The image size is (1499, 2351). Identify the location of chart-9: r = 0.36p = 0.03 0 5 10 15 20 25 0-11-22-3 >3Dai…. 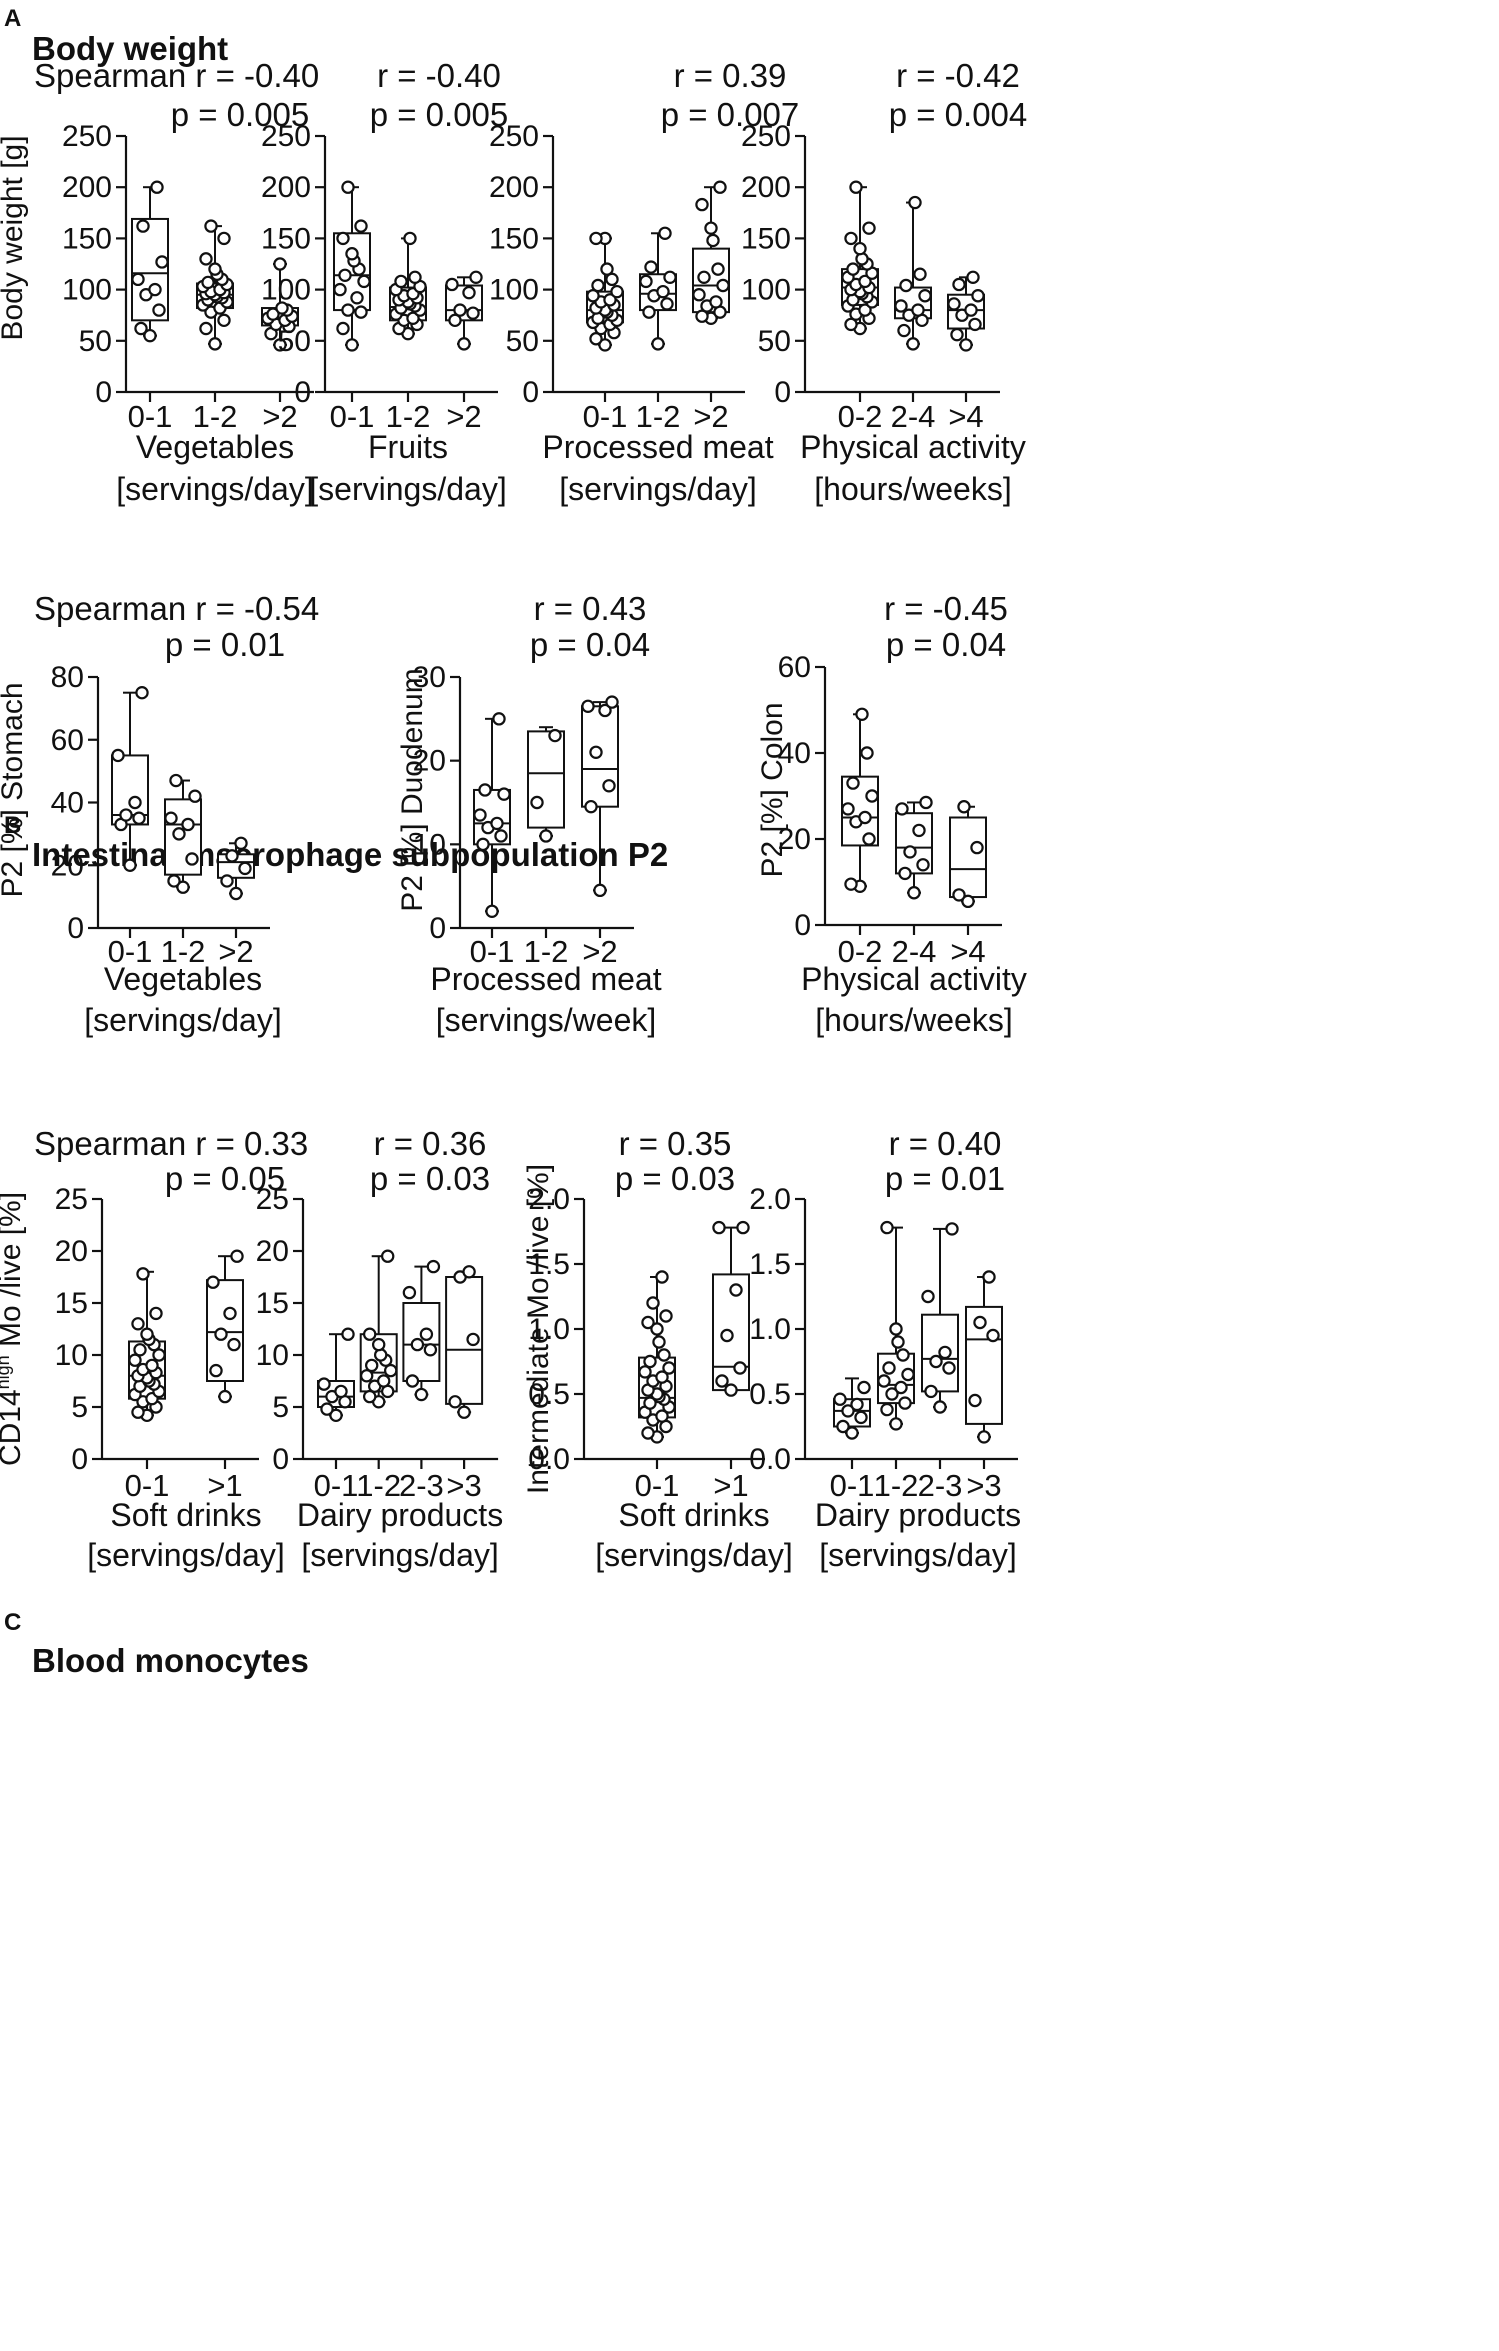
(380, 1349).